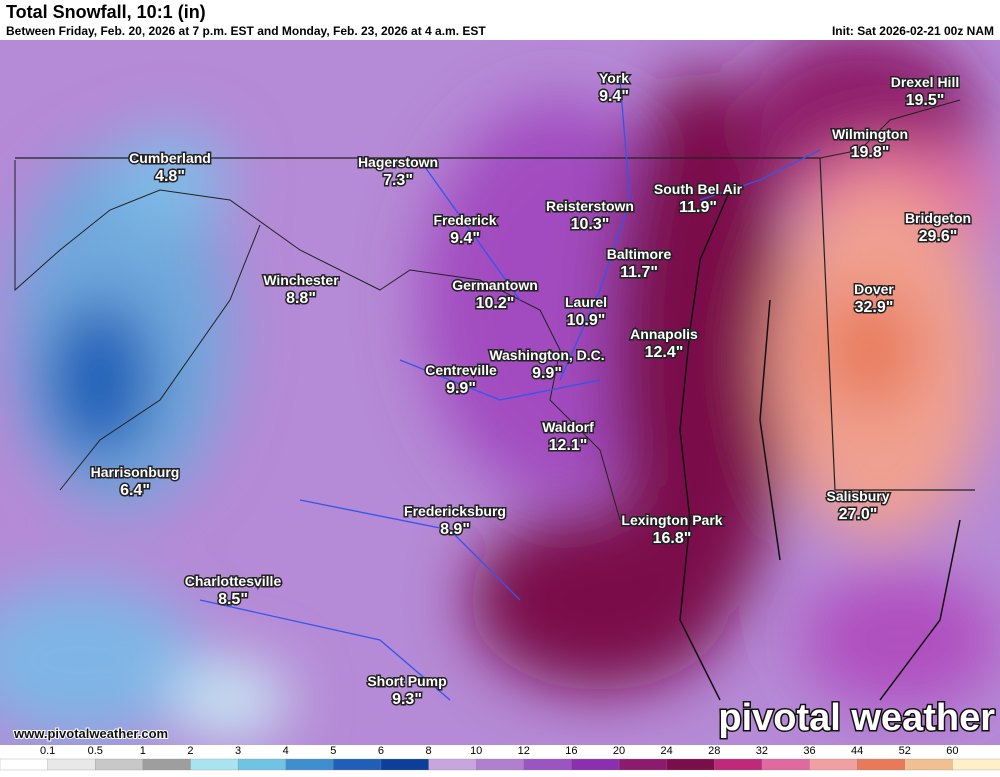  Describe the element at coordinates (671, 520) in the screenshot. I see `city-name: Lexington Park` at that location.